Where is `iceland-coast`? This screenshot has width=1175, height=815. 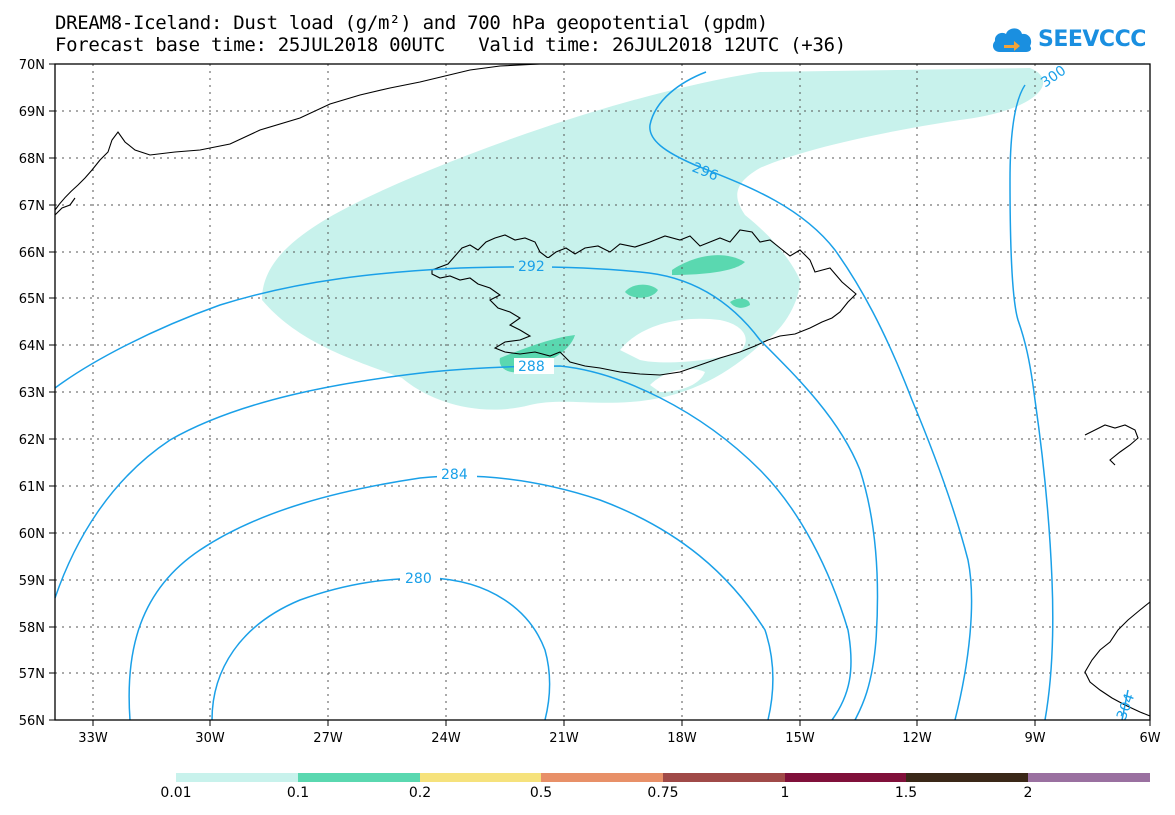
iceland-coast is located at coordinates (644, 302).